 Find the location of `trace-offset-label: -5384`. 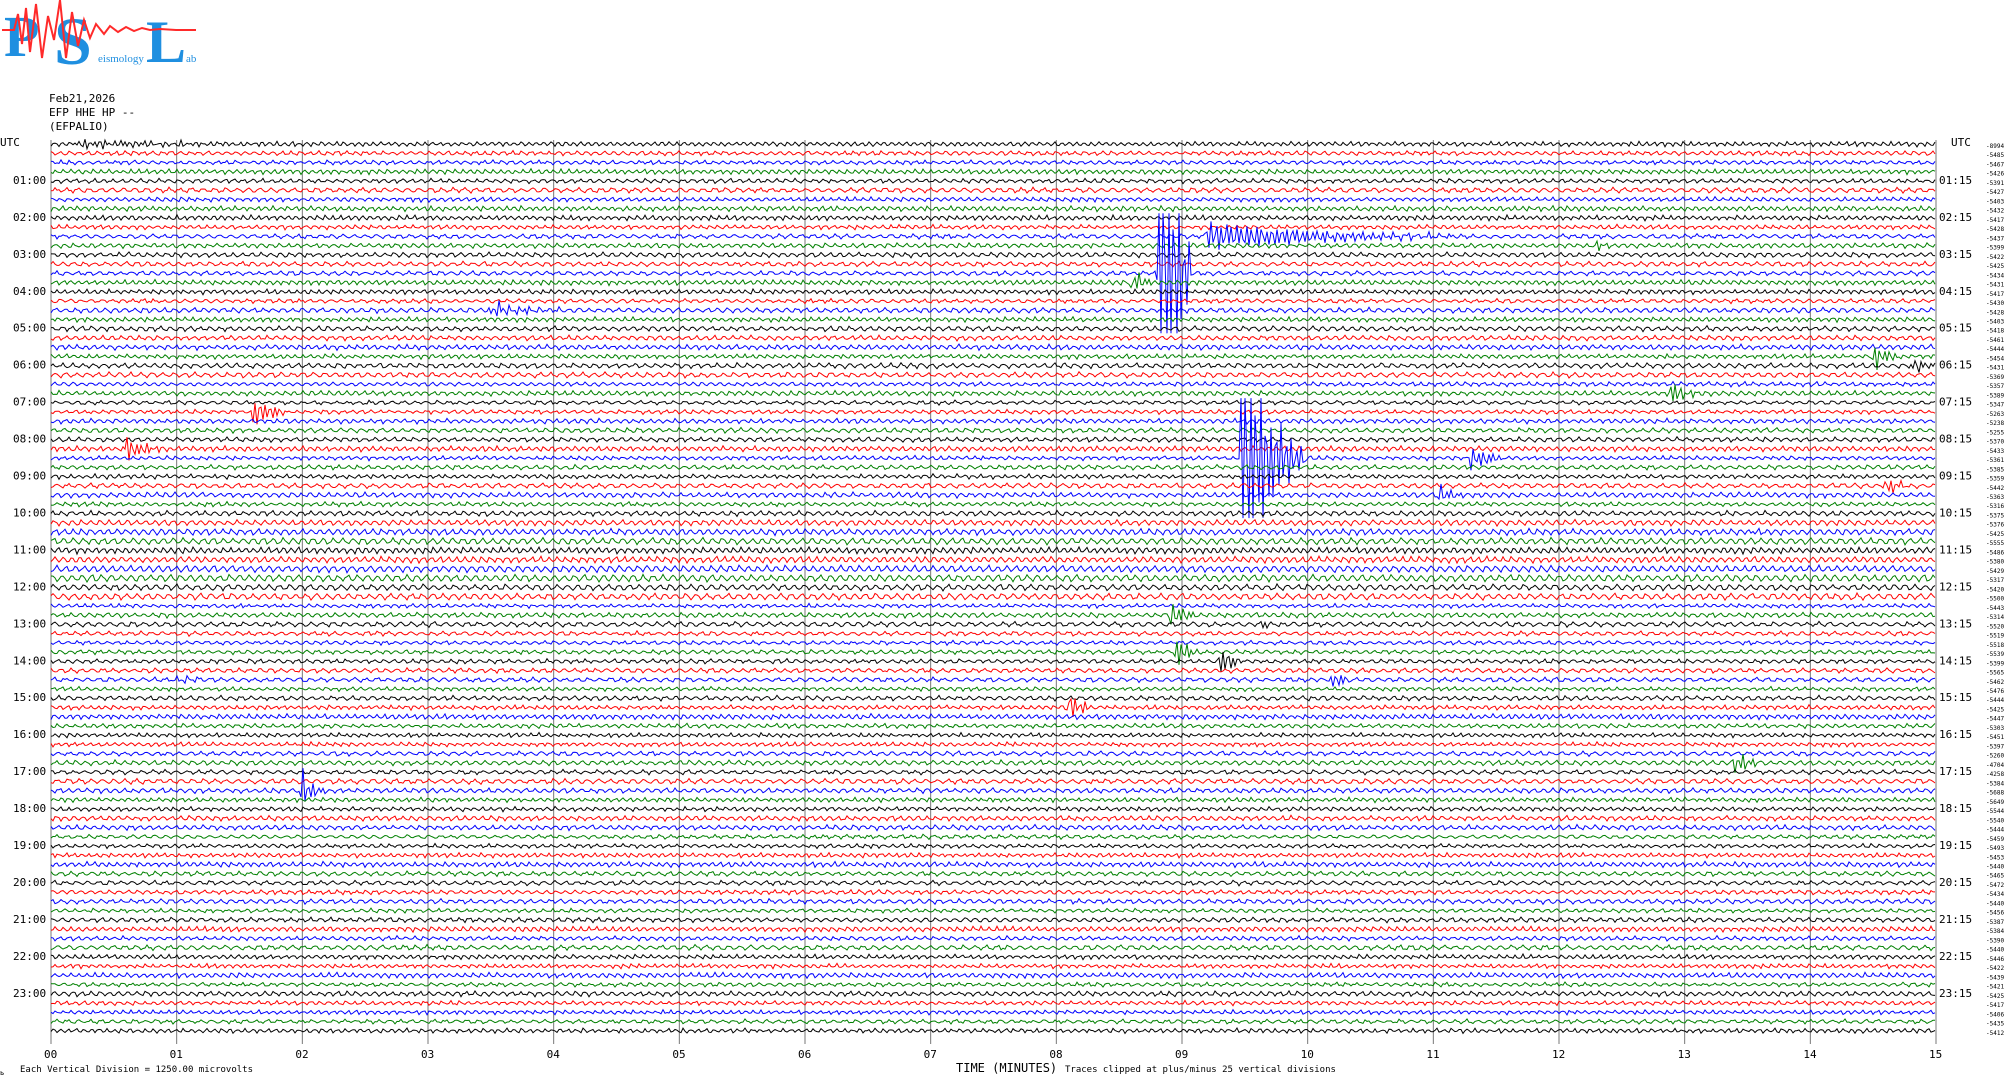

trace-offset-label: -5384 is located at coordinates (1995, 931).